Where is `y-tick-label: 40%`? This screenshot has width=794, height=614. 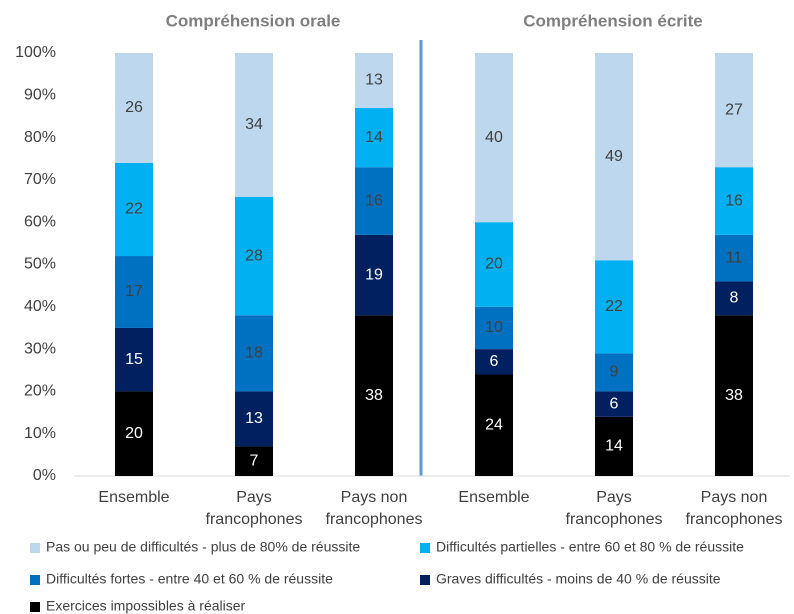 y-tick-label: 40% is located at coordinates (40, 306).